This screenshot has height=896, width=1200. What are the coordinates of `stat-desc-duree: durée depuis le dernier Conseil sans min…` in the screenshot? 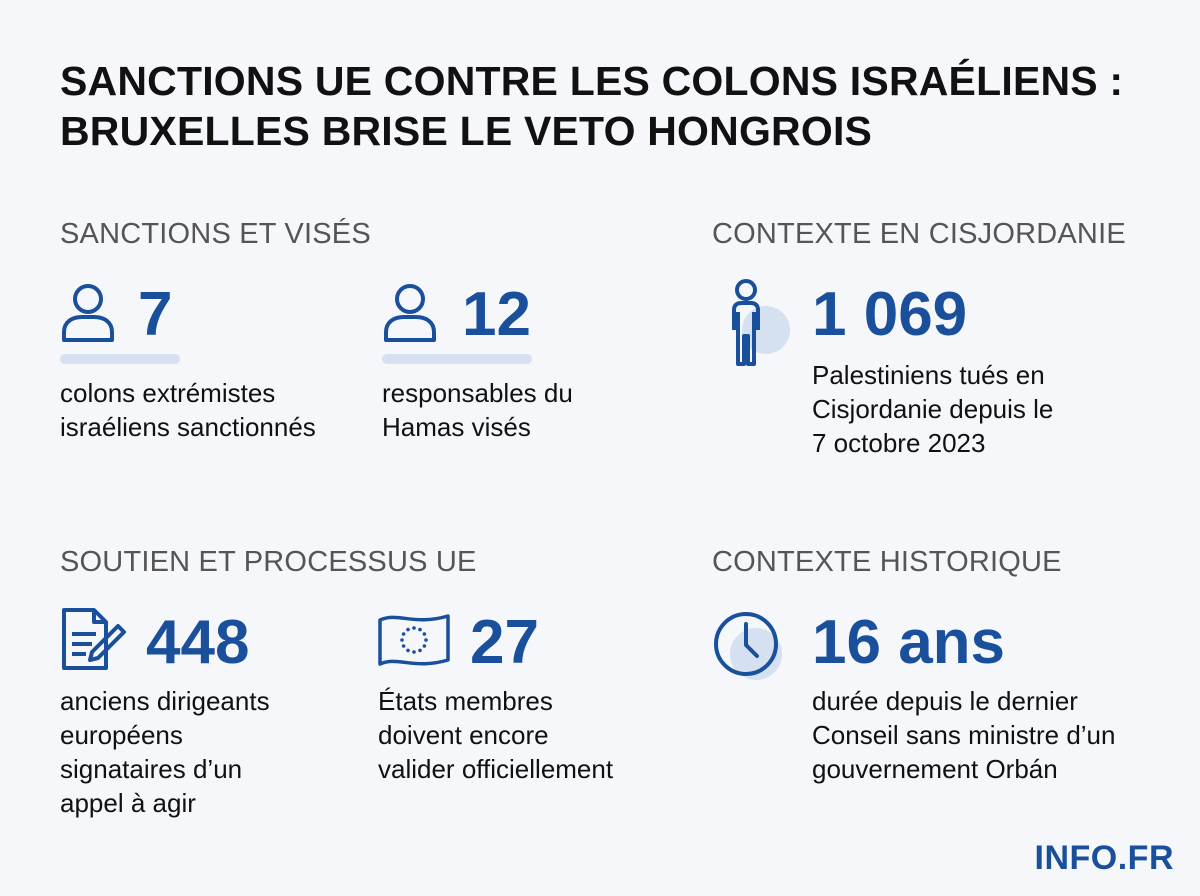 It's located at (963, 735).